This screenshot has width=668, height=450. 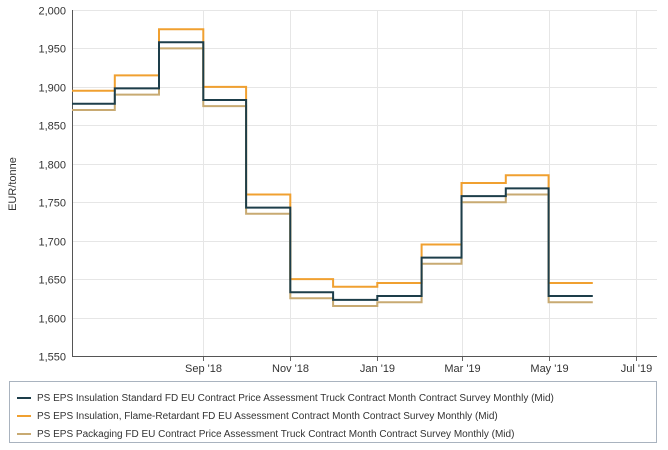 What do you see at coordinates (52, 50) in the screenshot?
I see `y-tick-label: 1,950` at bounding box center [52, 50].